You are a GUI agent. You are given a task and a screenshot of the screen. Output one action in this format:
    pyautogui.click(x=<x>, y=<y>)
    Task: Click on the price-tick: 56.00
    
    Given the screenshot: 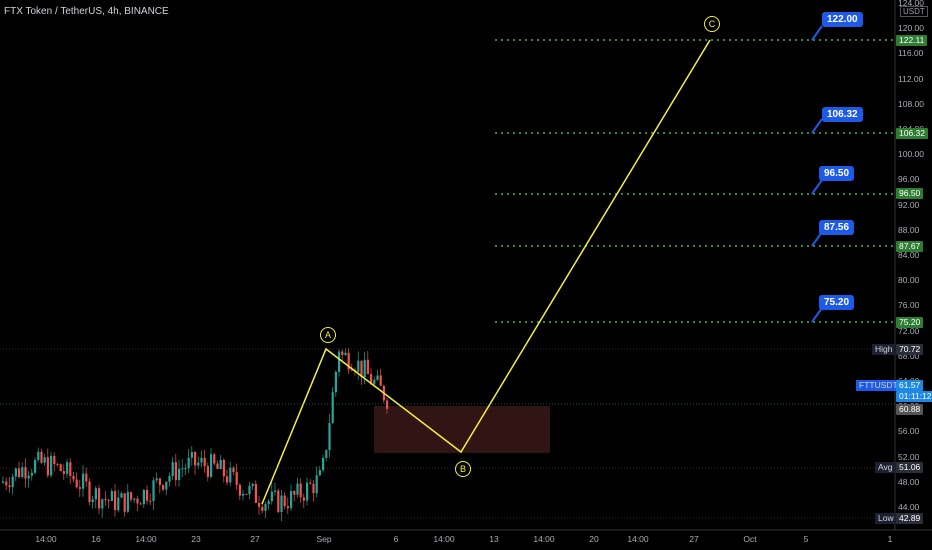 What is the action you would take?
    pyautogui.click(x=909, y=431)
    